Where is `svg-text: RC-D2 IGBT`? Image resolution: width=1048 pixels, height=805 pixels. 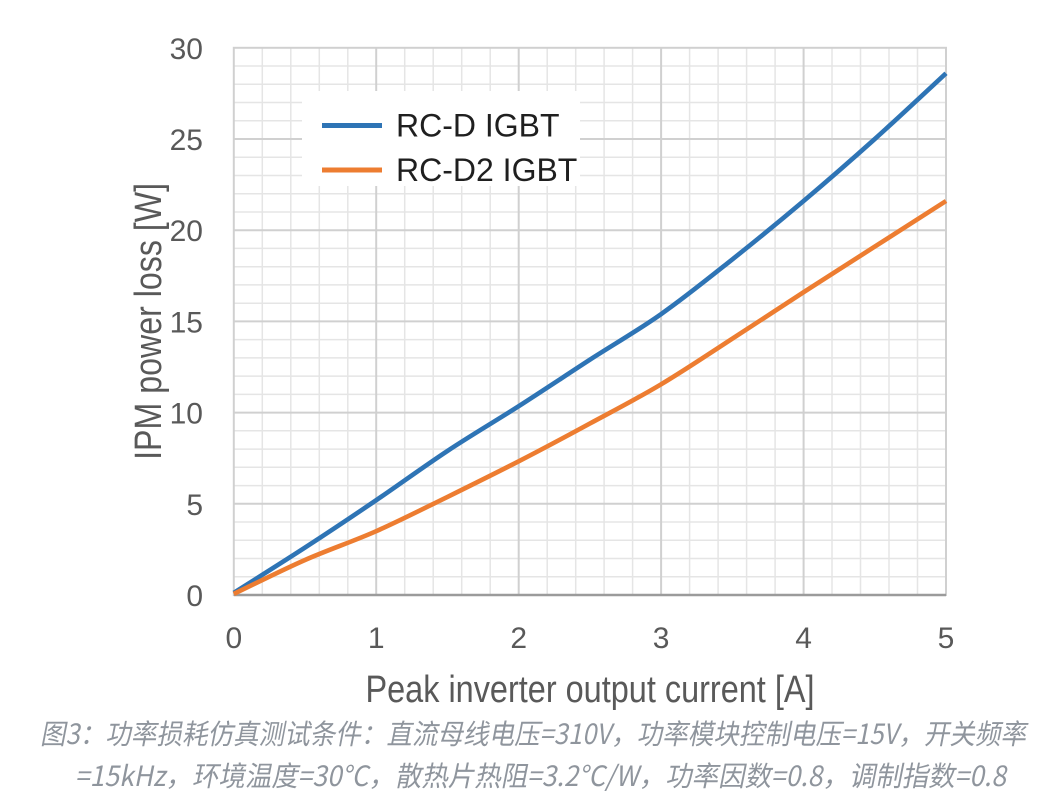
svg-text: RC-D2 IGBT is located at coordinates (486, 170).